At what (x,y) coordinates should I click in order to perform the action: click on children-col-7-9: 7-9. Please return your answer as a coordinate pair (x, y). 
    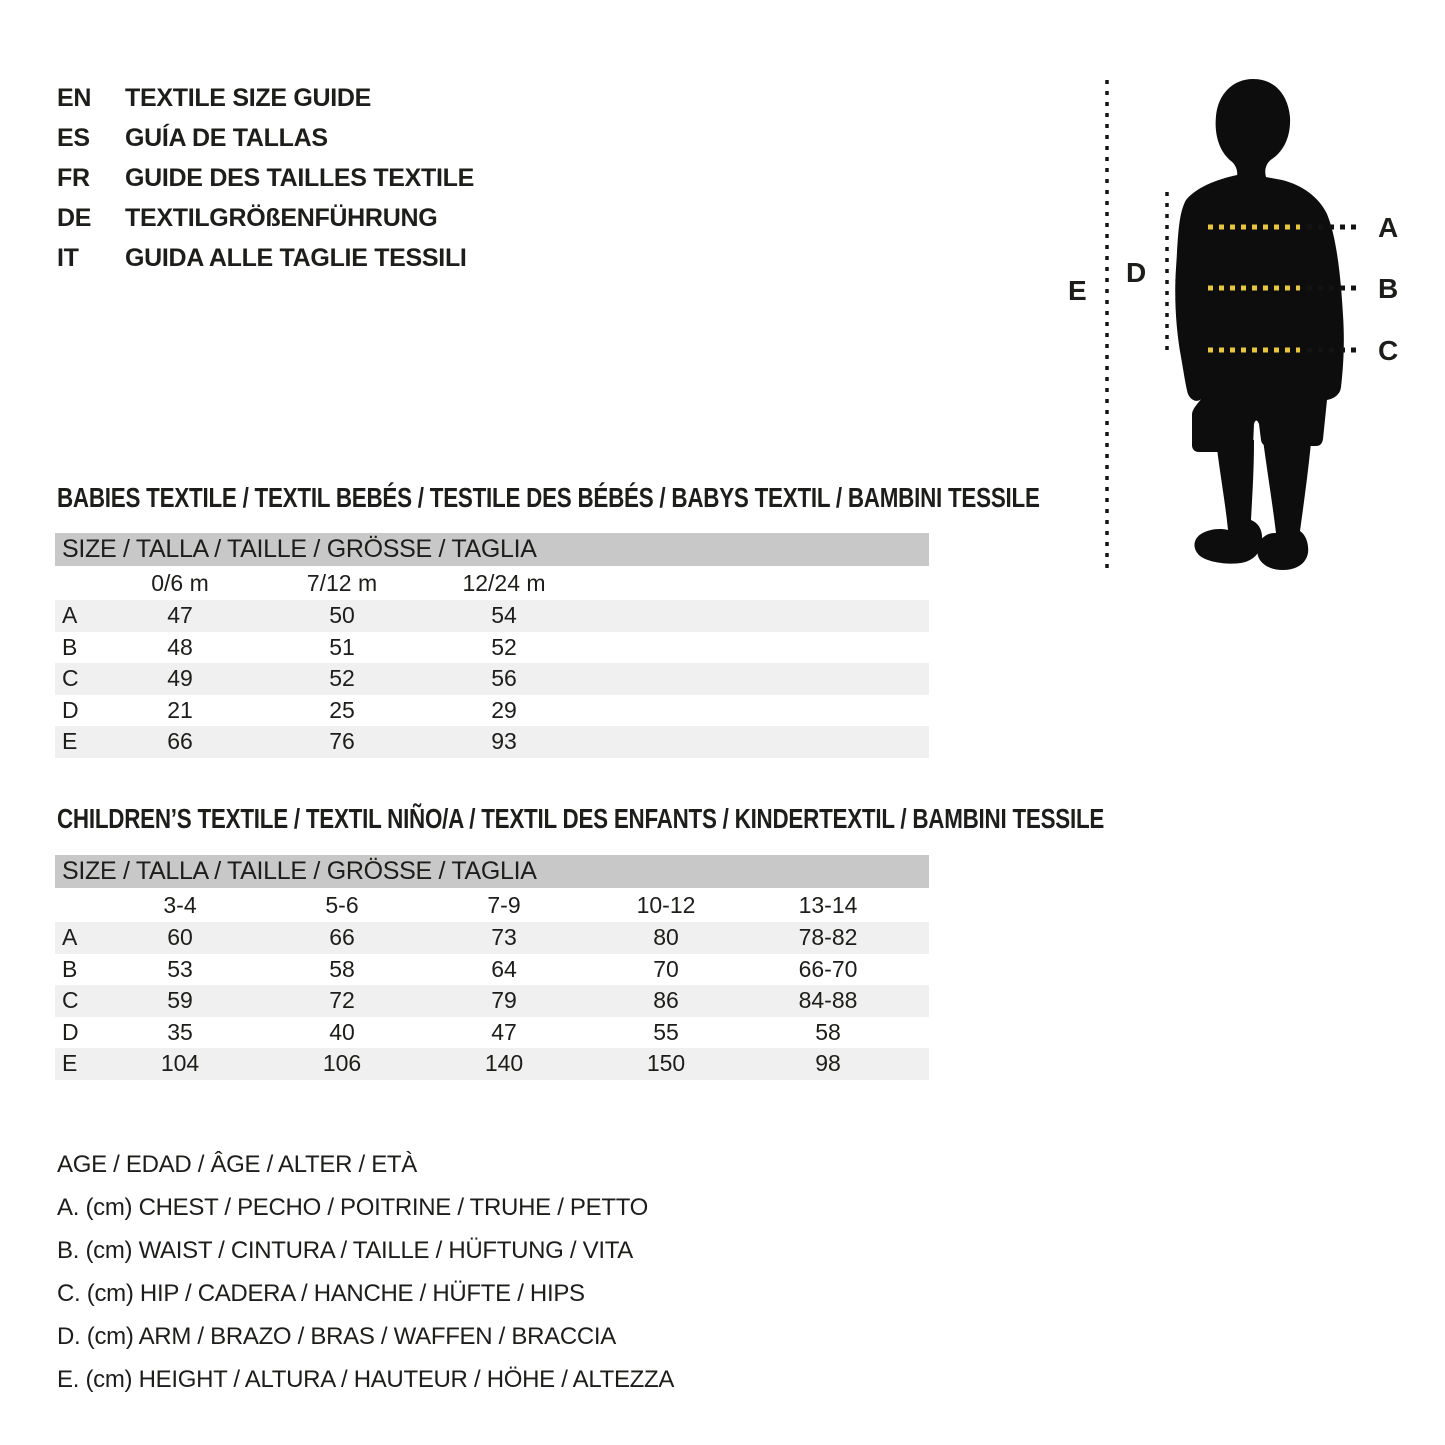
    Looking at the image, I should click on (504, 904).